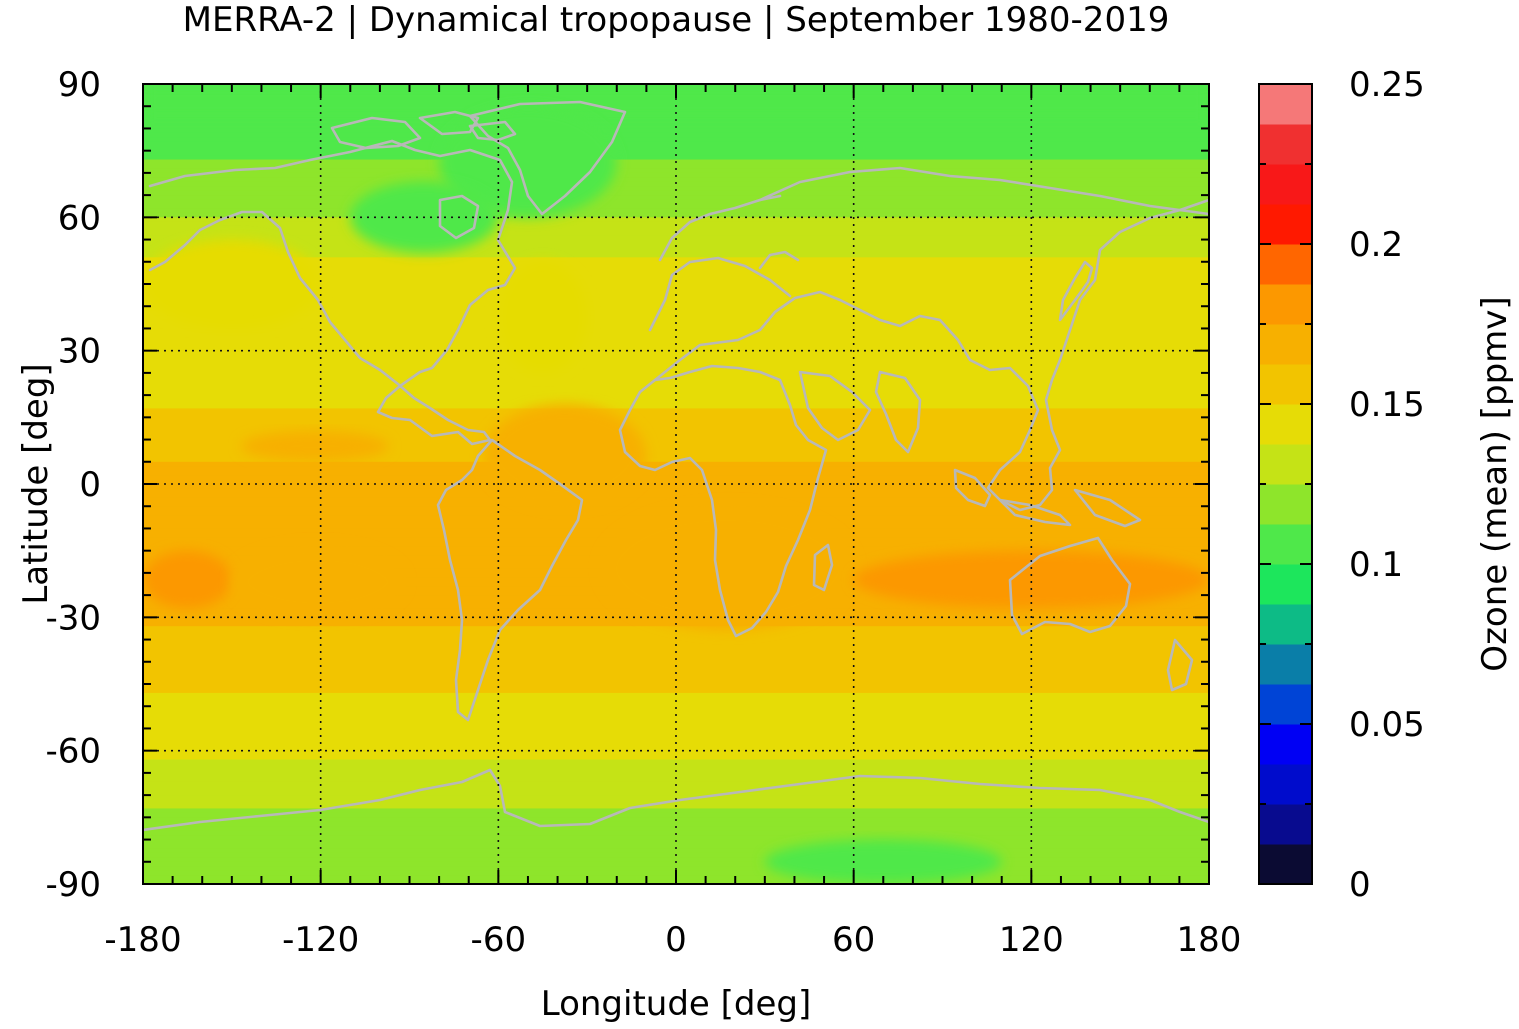  What do you see at coordinates (1360, 885) in the screenshot?
I see `colorbar-tick-label: 0` at bounding box center [1360, 885].